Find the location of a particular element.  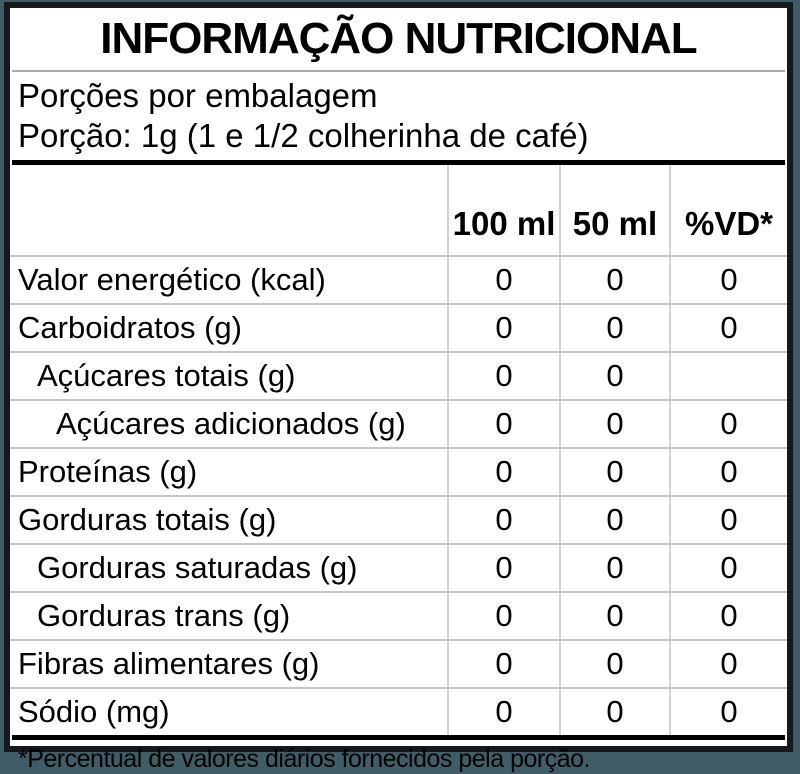

nutrient-name: Proteínas (g) is located at coordinates (229, 472).